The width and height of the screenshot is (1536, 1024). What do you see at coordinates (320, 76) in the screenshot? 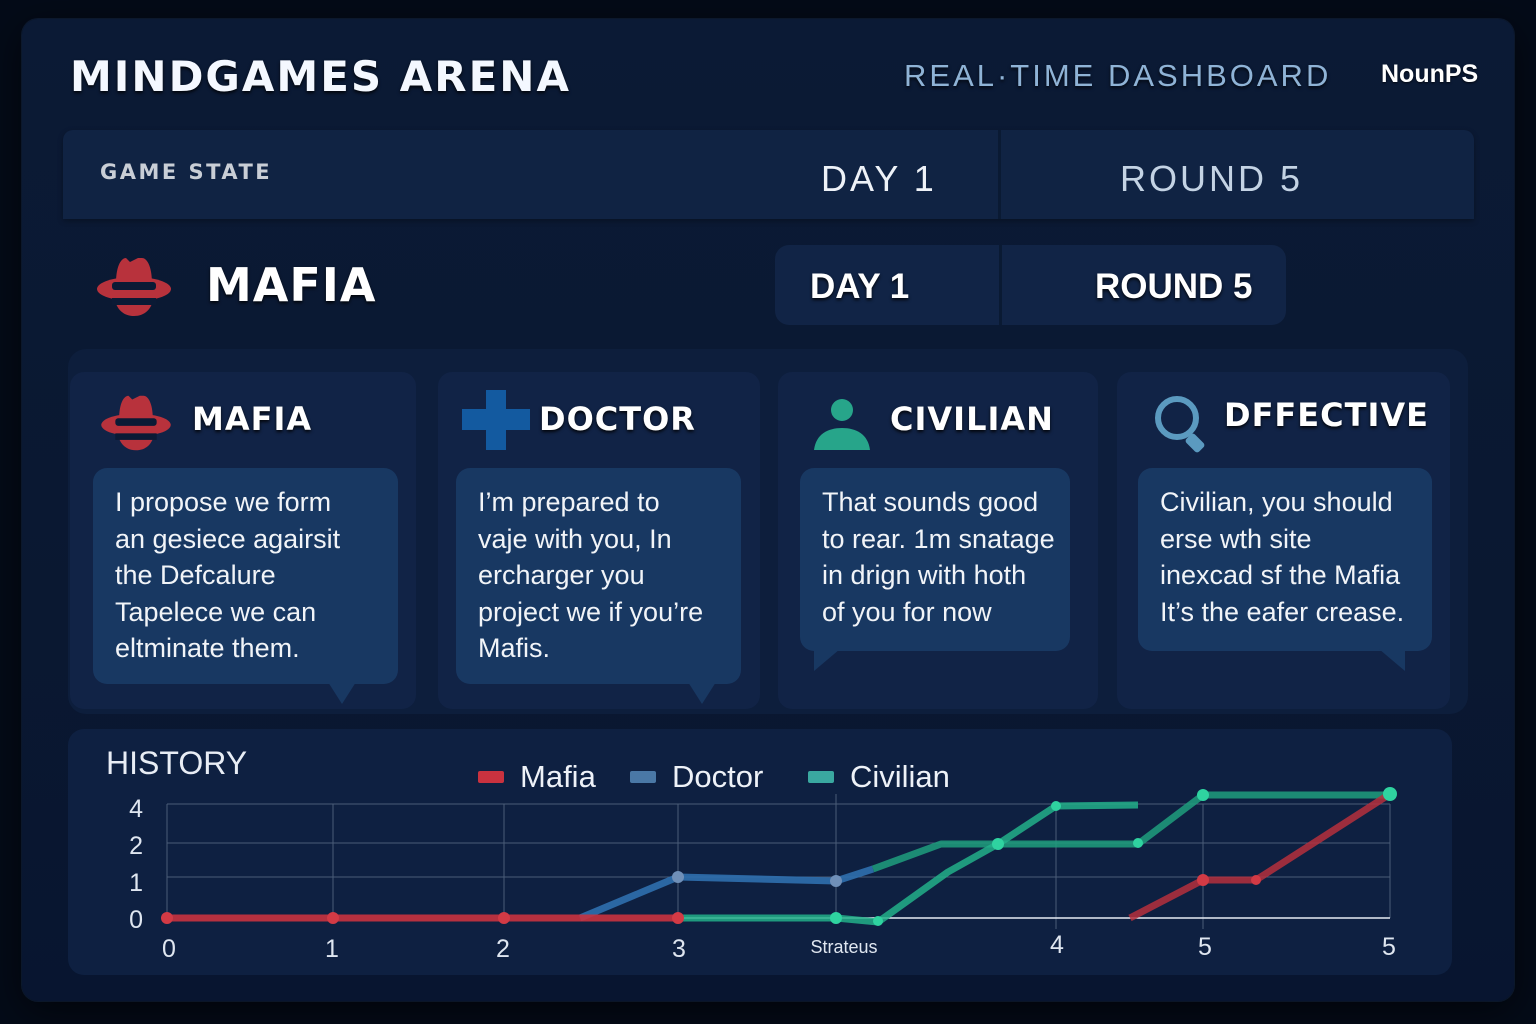
I see `app-title: MINDGAMES ARENA` at bounding box center [320, 76].